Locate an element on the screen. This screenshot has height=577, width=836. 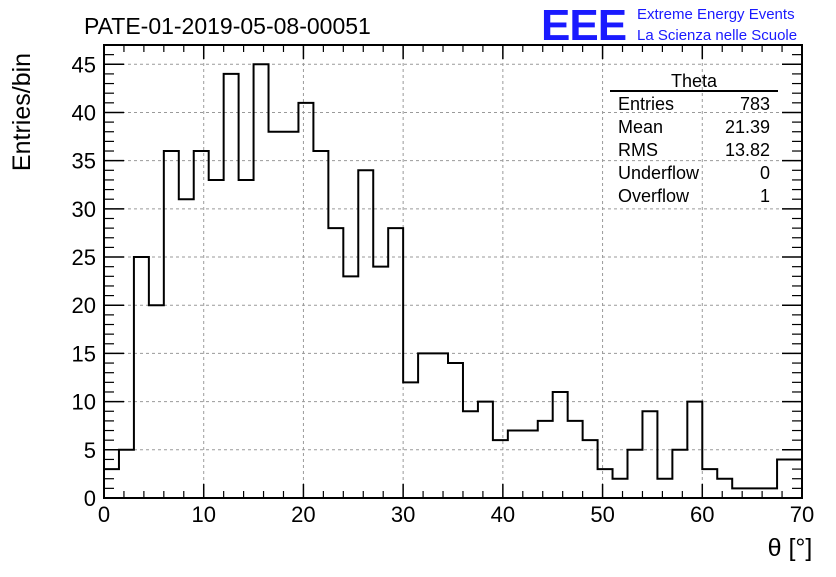
y-tick-label: 20 is located at coordinates (84, 305).